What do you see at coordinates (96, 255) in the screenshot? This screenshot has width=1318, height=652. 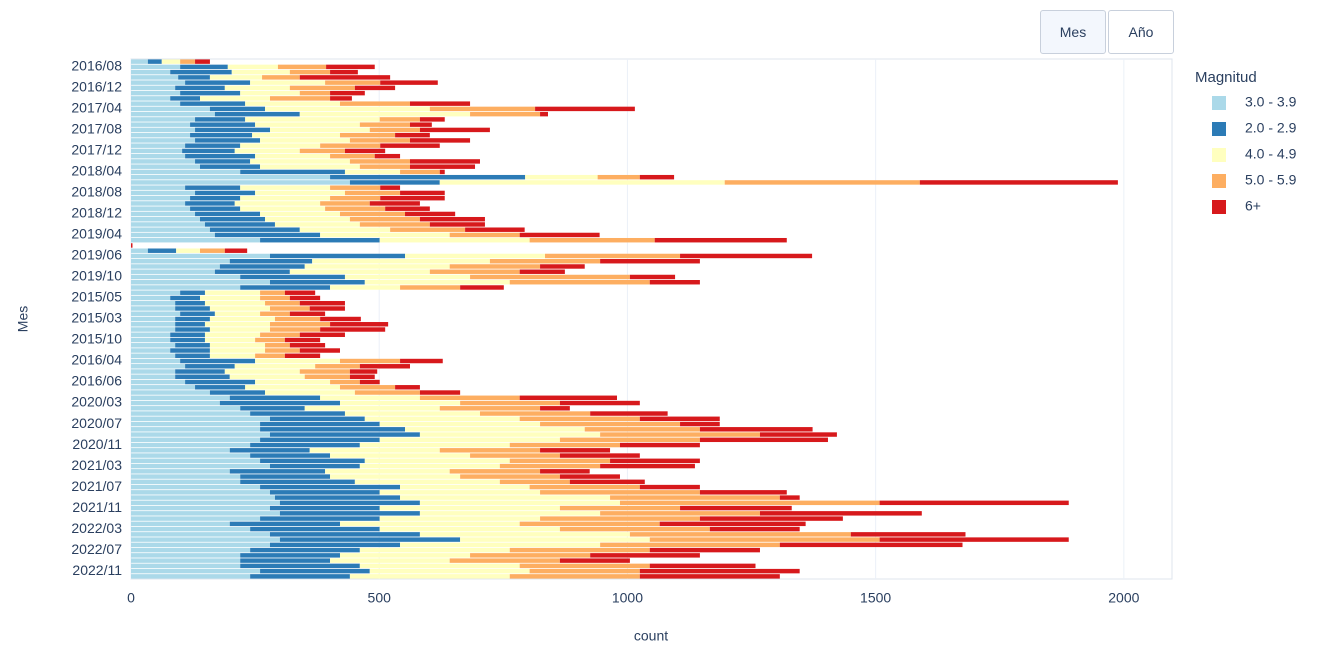 I see `y-tick-label: 2019/06` at bounding box center [96, 255].